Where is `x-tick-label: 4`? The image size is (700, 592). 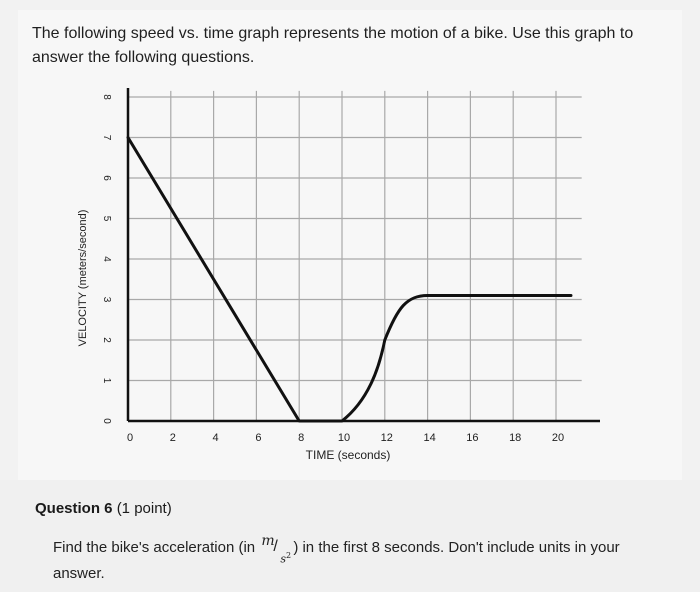 x-tick-label: 4 is located at coordinates (216, 438).